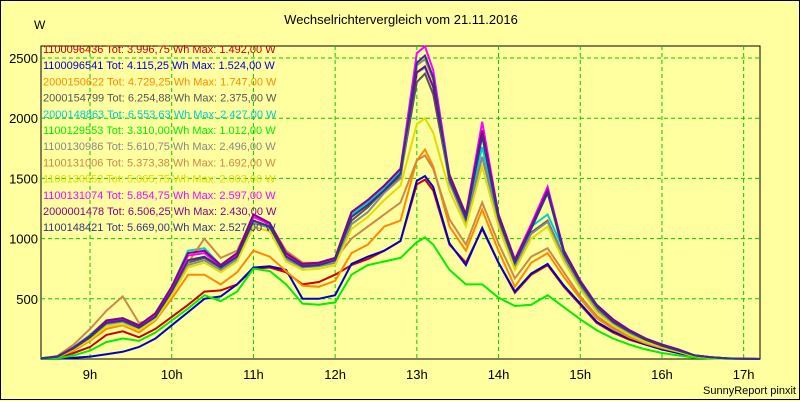 This screenshot has width=800, height=401. I want to click on x-tick-label: 9h, so click(90, 374).